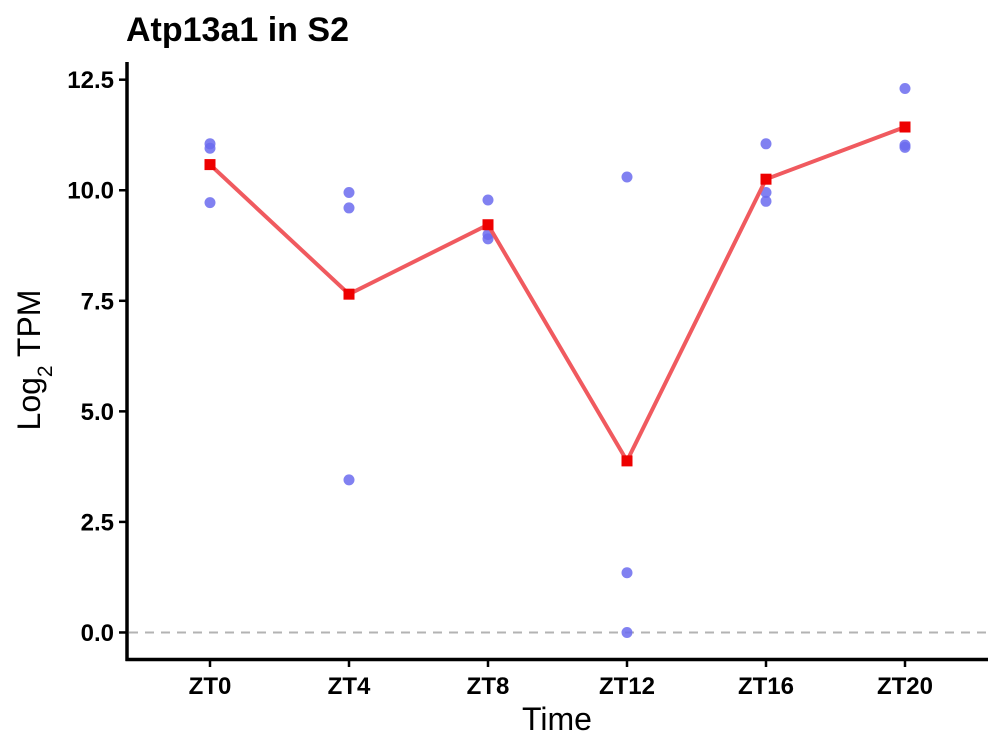 The image size is (1000, 750). I want to click on y-axis-title-subscript: 2, so click(45, 371).